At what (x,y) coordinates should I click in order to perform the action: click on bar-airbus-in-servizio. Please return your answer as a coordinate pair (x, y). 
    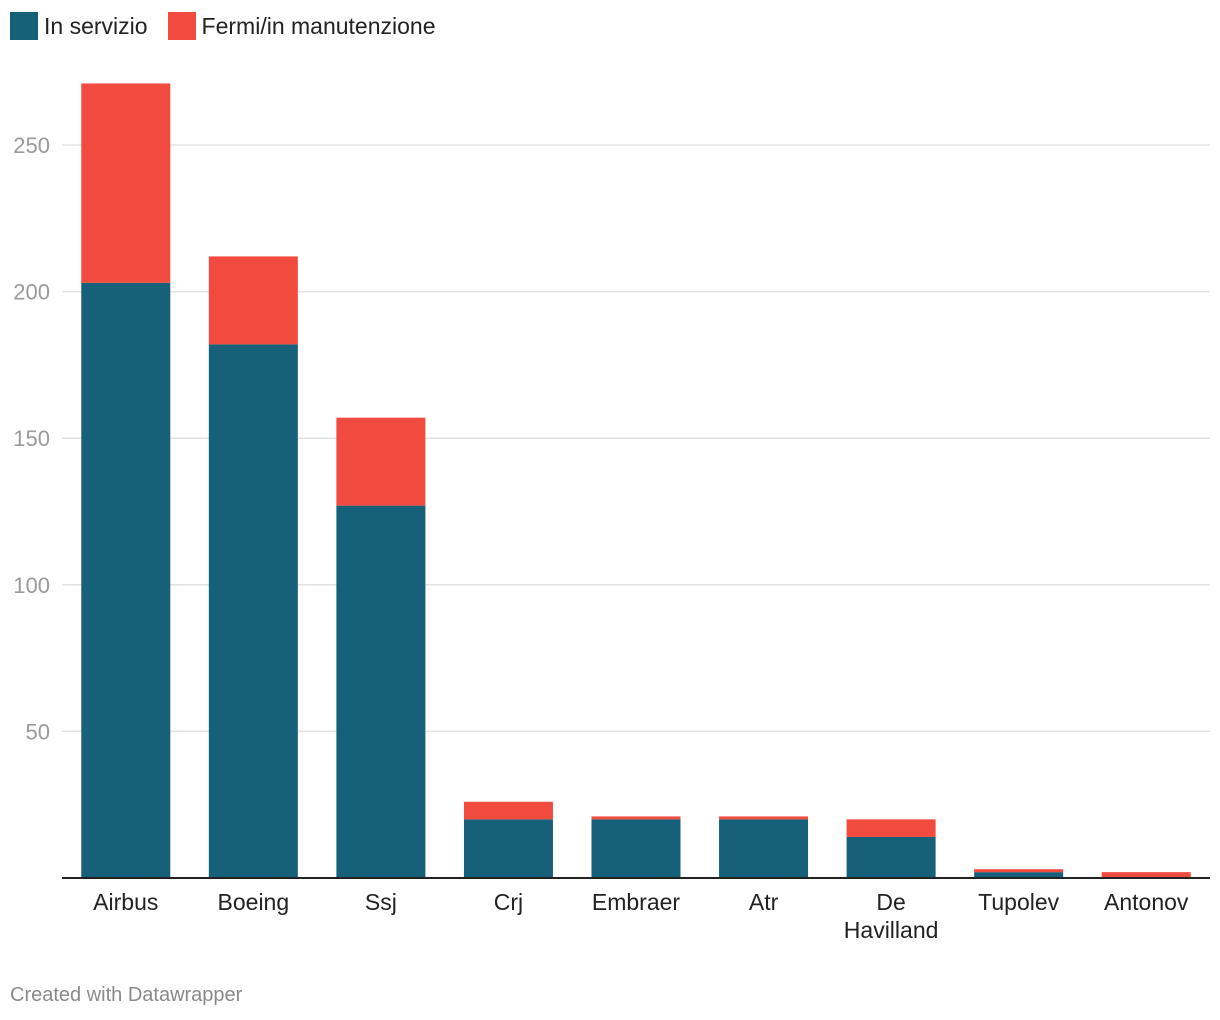
    Looking at the image, I should click on (126, 580).